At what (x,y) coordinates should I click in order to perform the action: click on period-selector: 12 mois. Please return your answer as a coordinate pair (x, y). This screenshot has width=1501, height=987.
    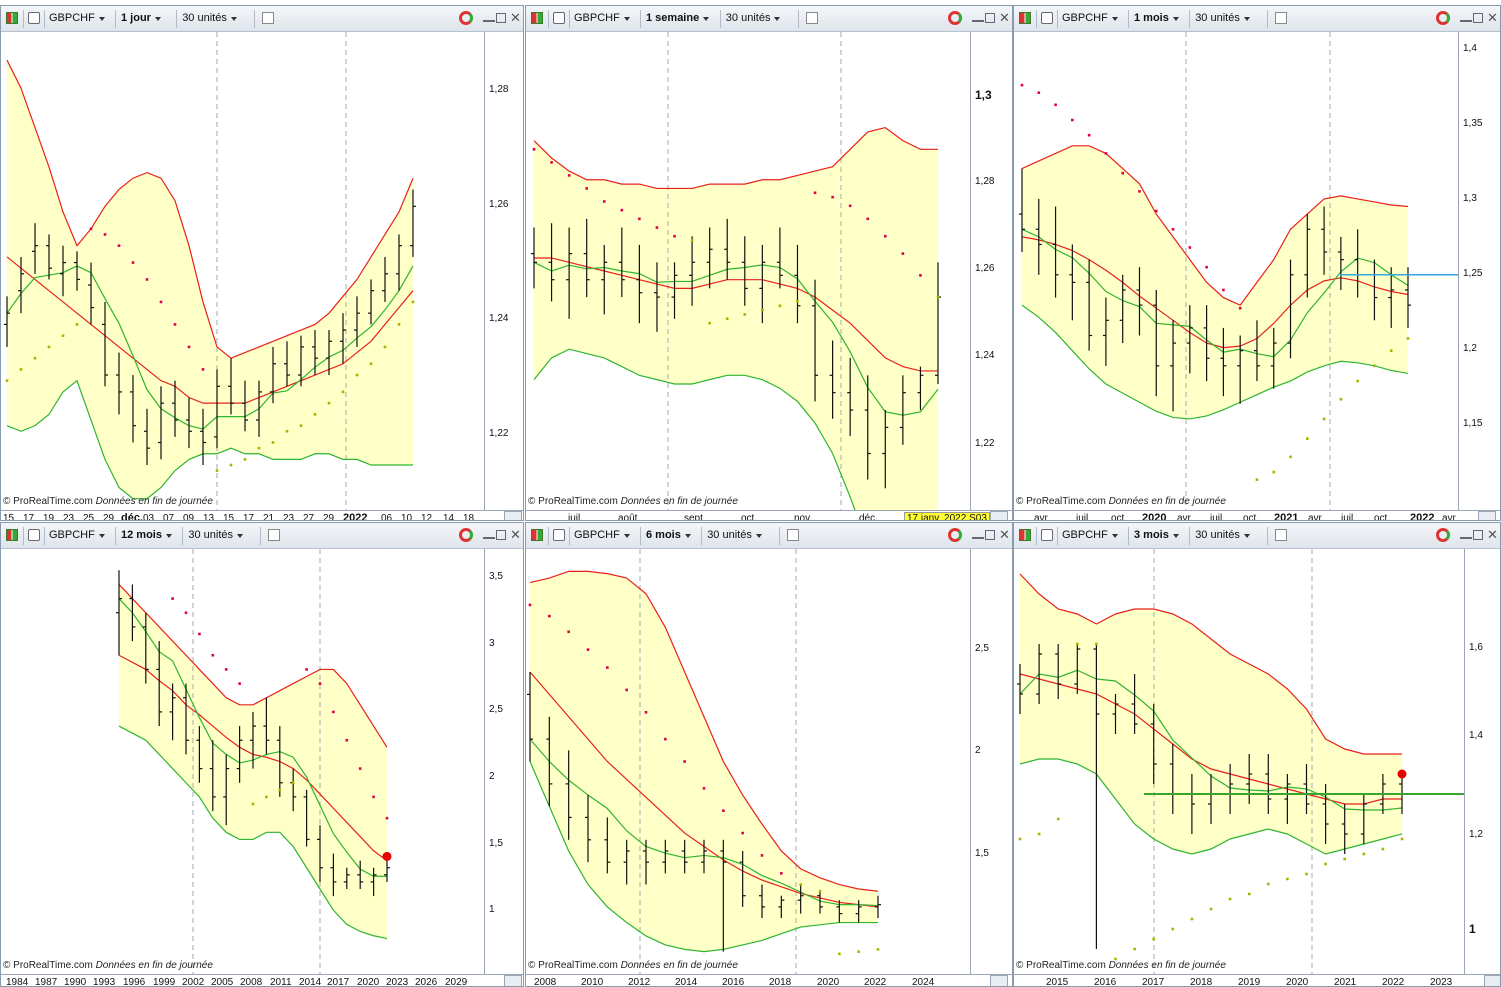
    Looking at the image, I should click on (147, 535).